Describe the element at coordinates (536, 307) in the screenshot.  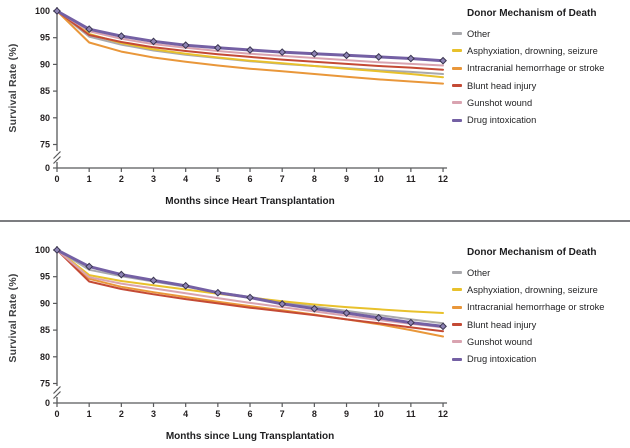
I see `legend-label: Intracranial hemorrhage or stroke` at that location.